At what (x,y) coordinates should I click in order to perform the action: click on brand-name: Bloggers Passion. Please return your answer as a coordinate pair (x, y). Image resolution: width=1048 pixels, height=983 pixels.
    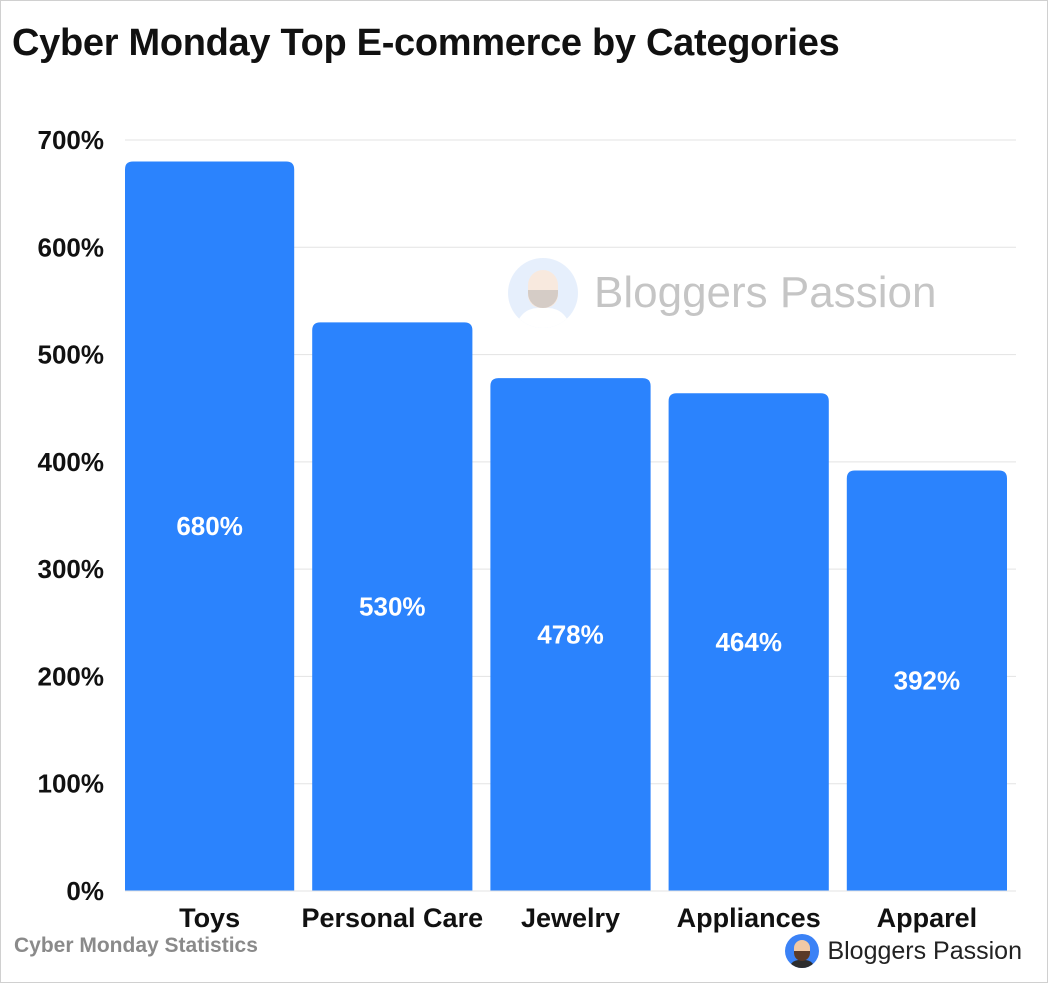
    Looking at the image, I should click on (924, 950).